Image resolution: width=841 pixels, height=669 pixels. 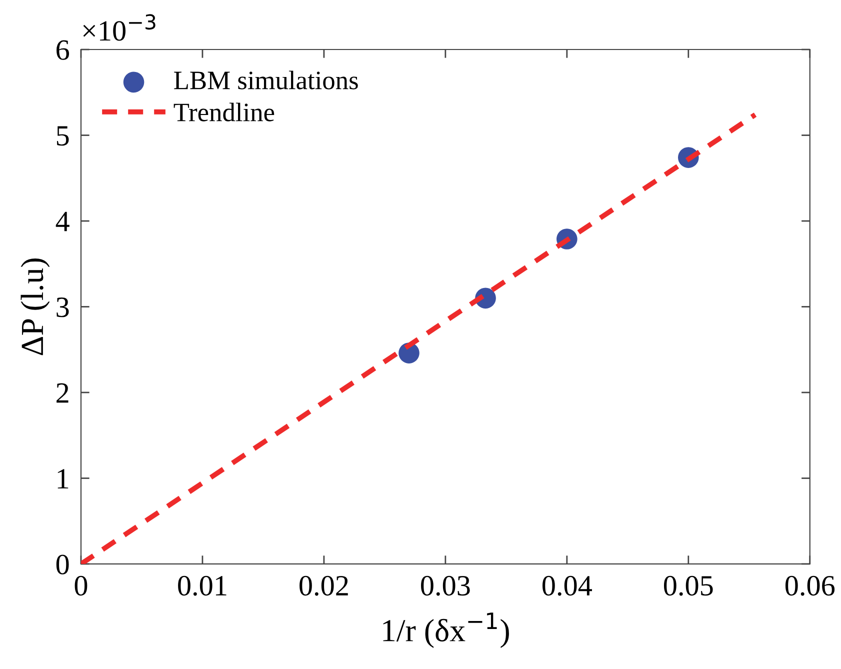 What do you see at coordinates (35, 307) in the screenshot?
I see `y-axis-title: ΔP (l.u)` at bounding box center [35, 307].